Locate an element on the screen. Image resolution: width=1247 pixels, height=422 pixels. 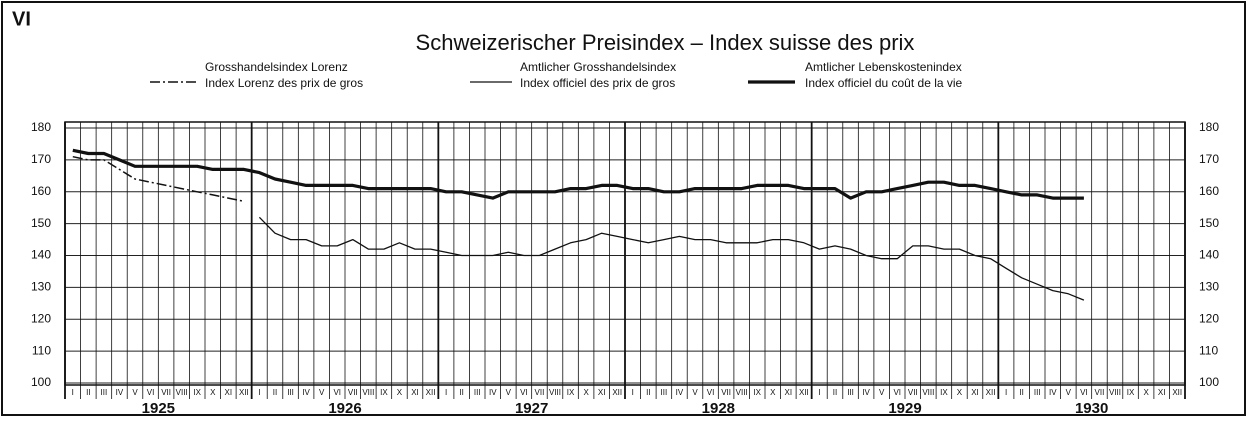
legend-label: Amtlicher Lebenskostenindex is located at coordinates (883, 67).